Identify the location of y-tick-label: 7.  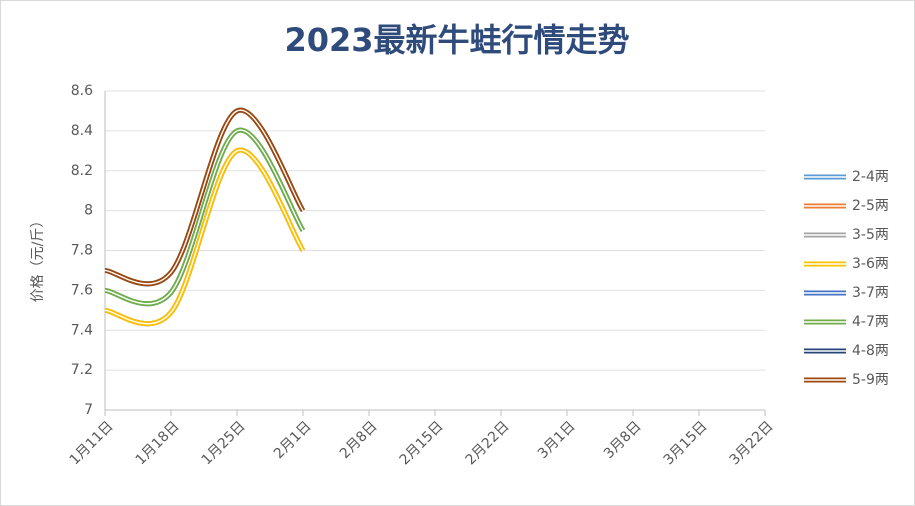
(88, 410).